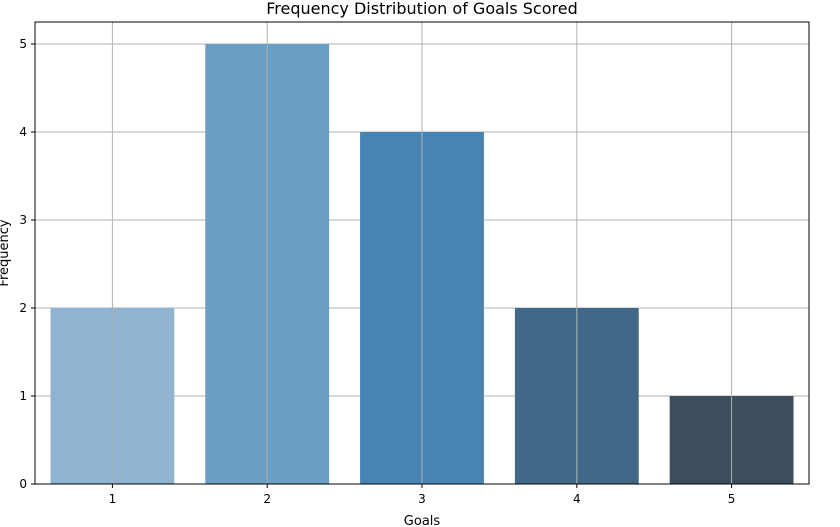 The image size is (840, 527). Describe the element at coordinates (577, 499) in the screenshot. I see `x-tick-label: 4` at that location.